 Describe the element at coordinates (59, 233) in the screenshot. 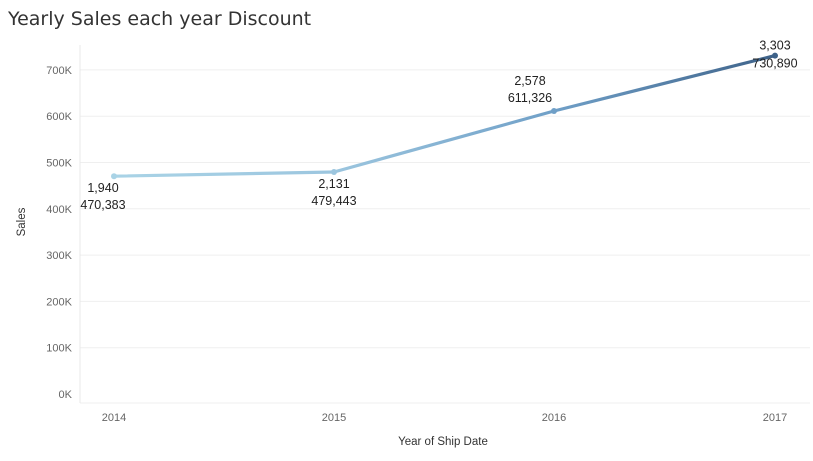

I see `y-axis-ticks: 0K 100K 200K 300K 400K 500K 600K 700K` at that location.